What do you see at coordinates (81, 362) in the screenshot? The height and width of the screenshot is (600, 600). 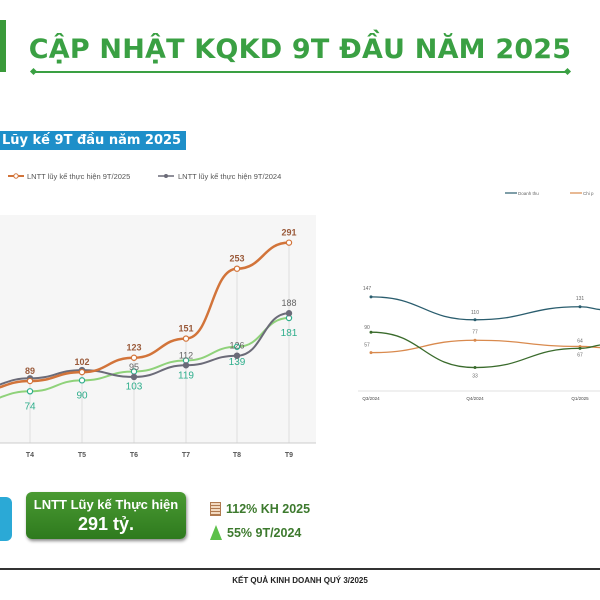 I see `data-label: 102` at bounding box center [81, 362].